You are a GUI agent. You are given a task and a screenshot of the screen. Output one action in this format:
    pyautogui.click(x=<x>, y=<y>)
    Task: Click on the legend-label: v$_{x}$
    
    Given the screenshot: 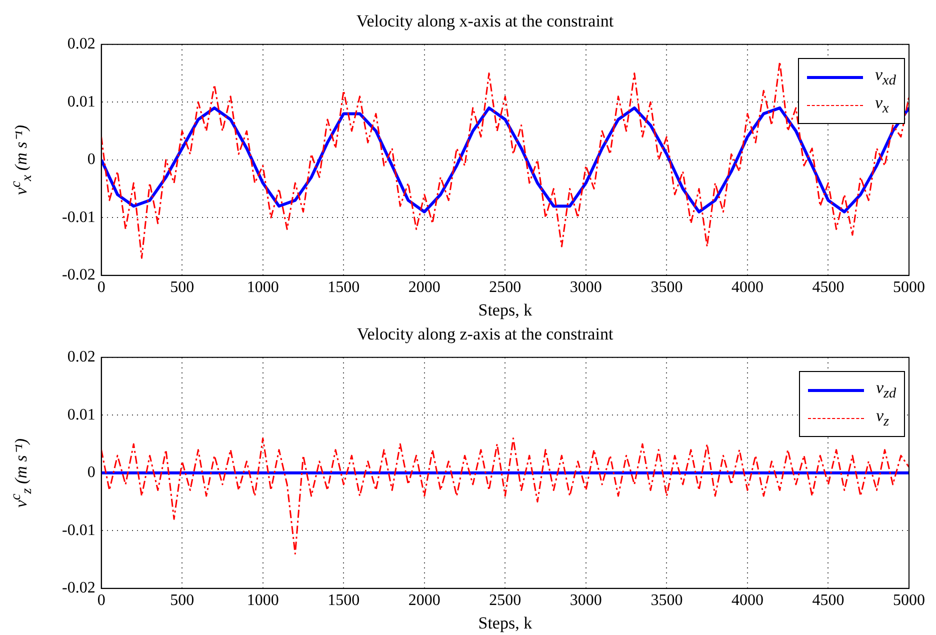 What is the action you would take?
    pyautogui.click(x=882, y=105)
    